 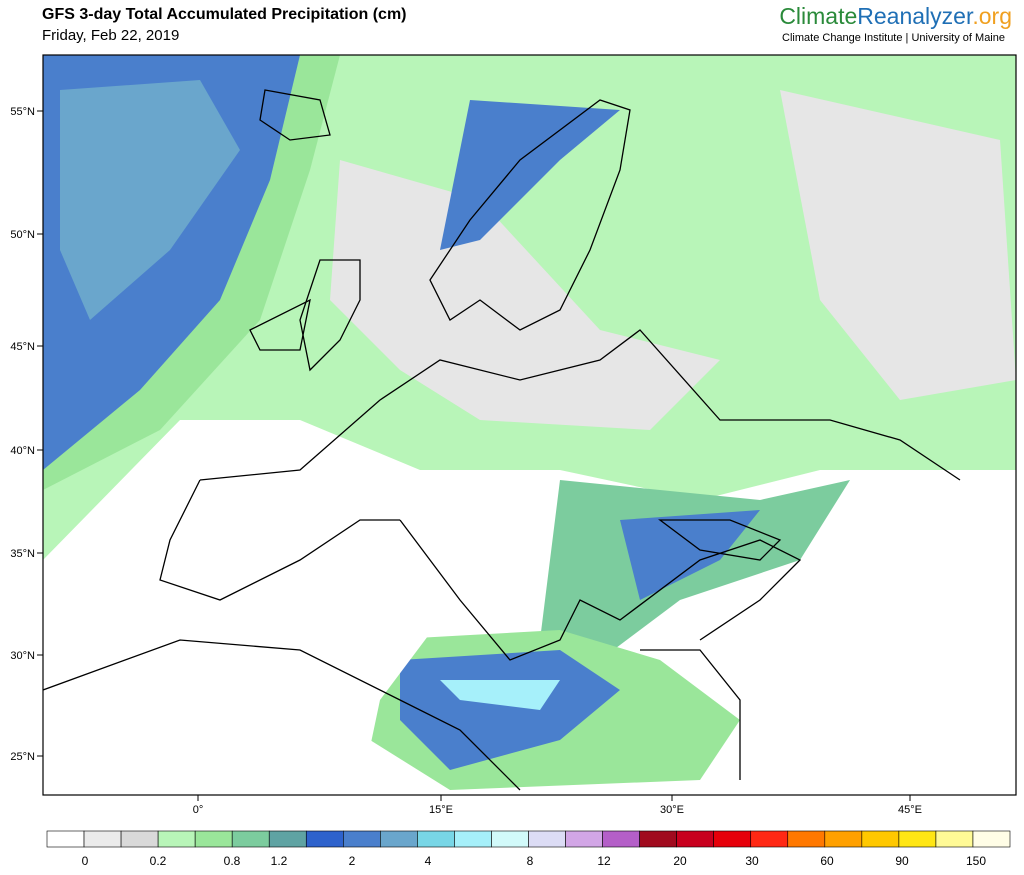 What do you see at coordinates (604, 861) in the screenshot?
I see `colorbar-label: 12` at bounding box center [604, 861].